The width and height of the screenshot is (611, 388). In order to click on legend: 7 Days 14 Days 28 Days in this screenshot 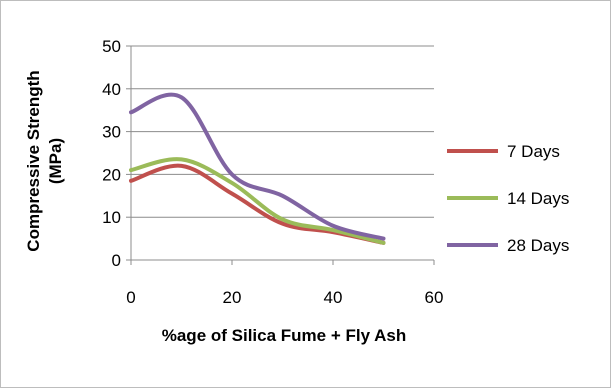, I will do `click(508, 198)`.